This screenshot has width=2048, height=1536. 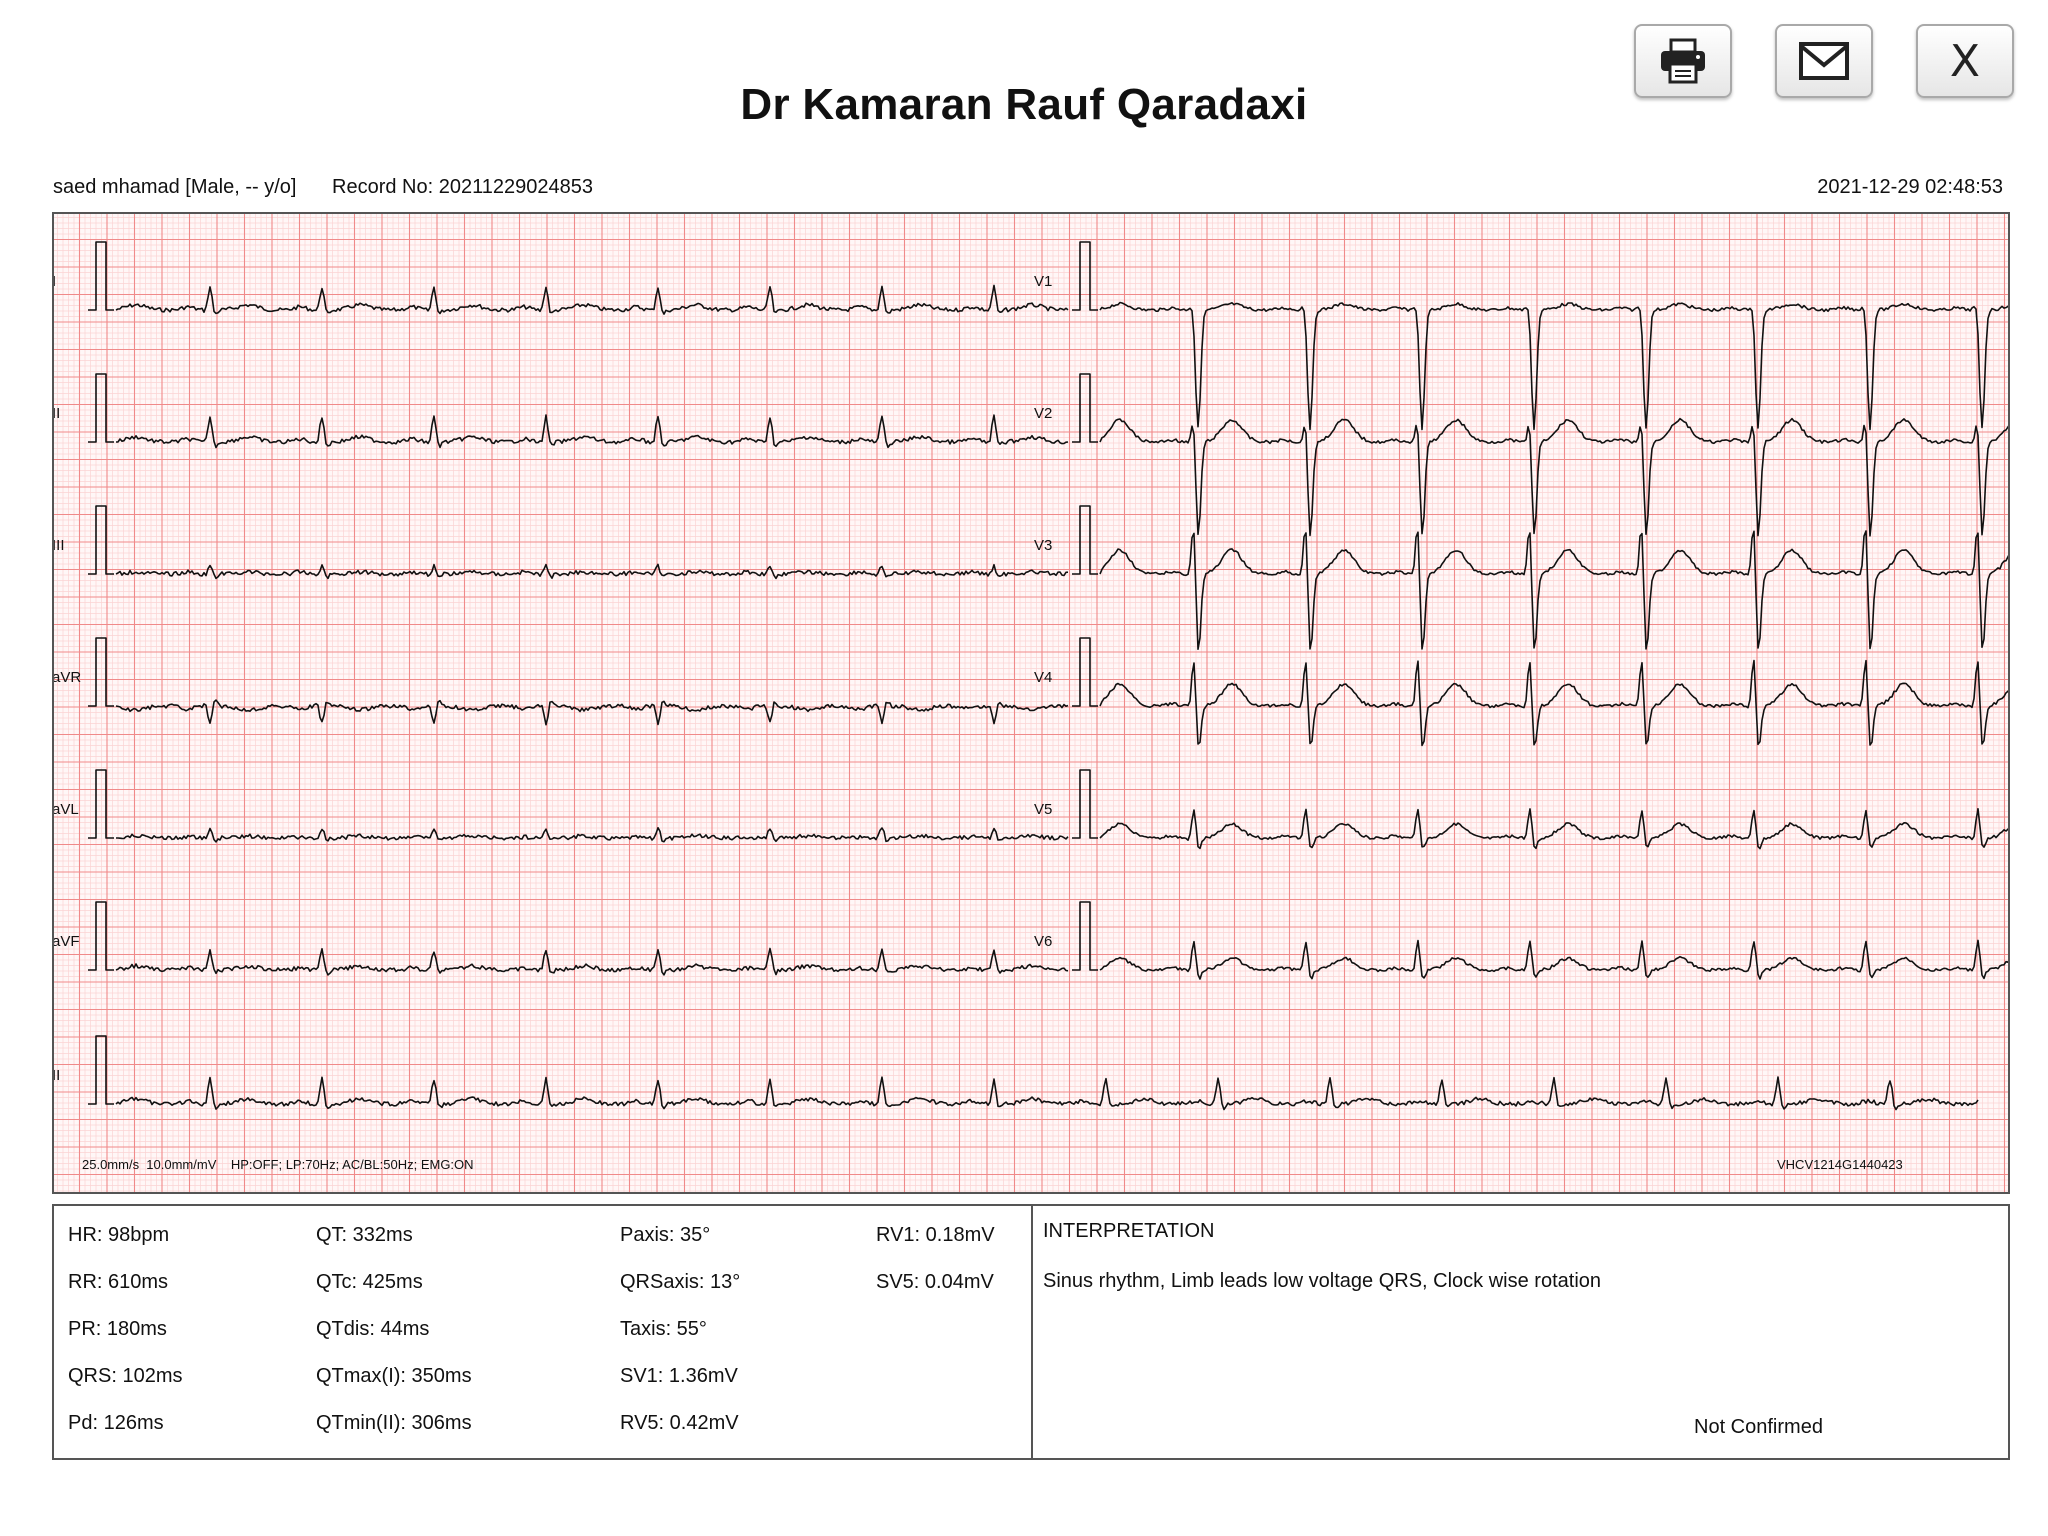 What do you see at coordinates (680, 1282) in the screenshot?
I see `measurement-col3-1: QRSaxis: 13°` at bounding box center [680, 1282].